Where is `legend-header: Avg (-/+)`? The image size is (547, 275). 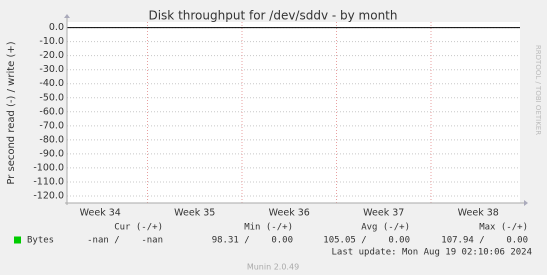 legend-header: Avg (-/+) is located at coordinates (385, 228).